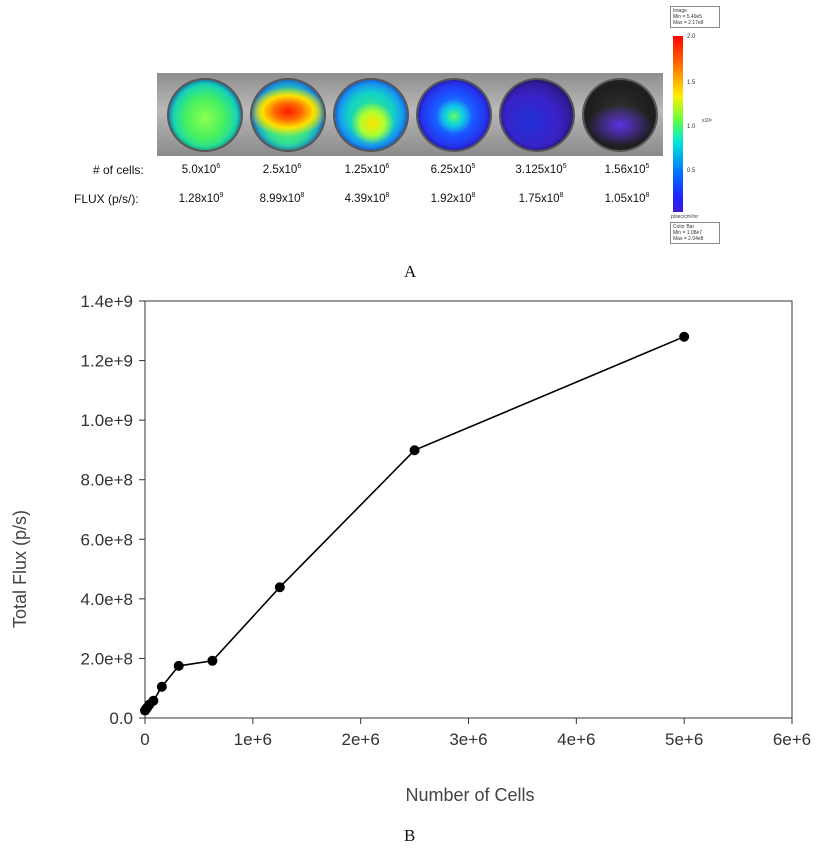 This screenshot has width=819, height=850. What do you see at coordinates (627, 198) in the screenshot?
I see `flux-value-6: 1.05x108` at bounding box center [627, 198].